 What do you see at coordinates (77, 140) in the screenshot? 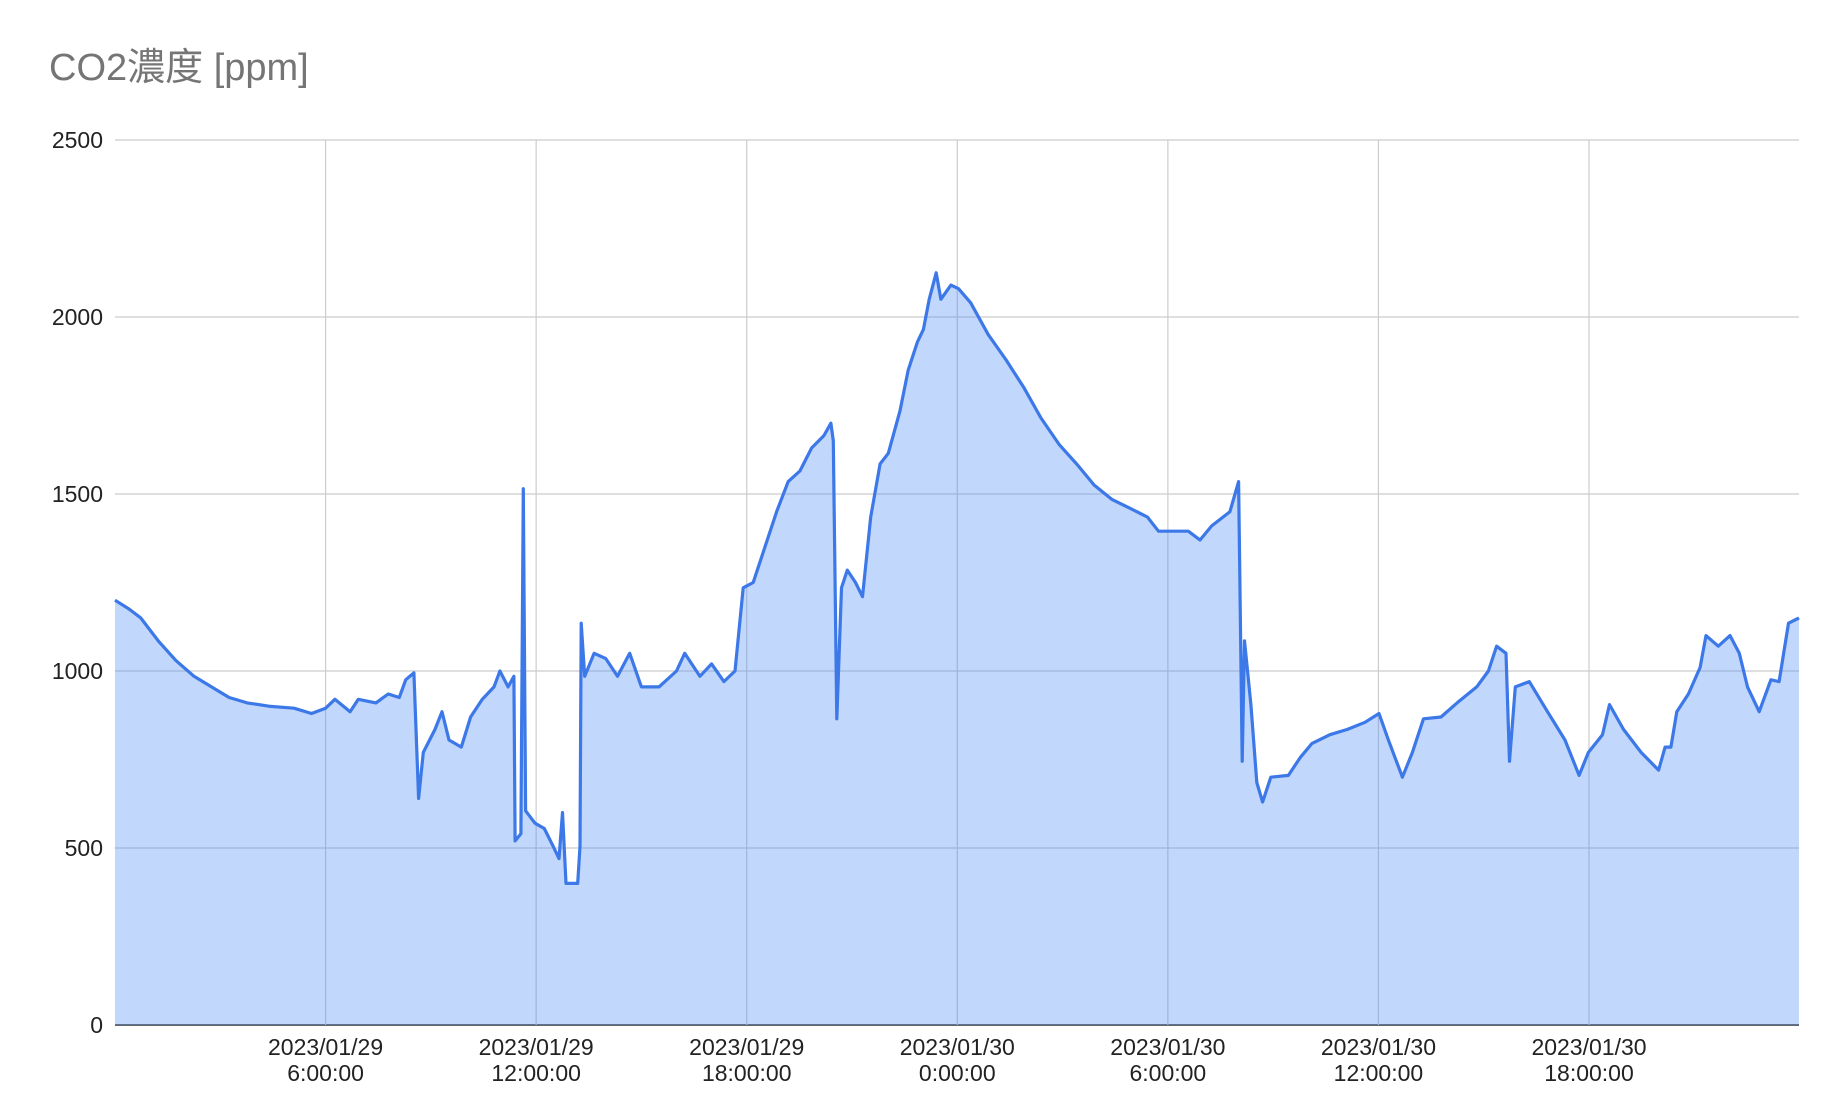
I see `y-tick-label: 2500` at bounding box center [77, 140].